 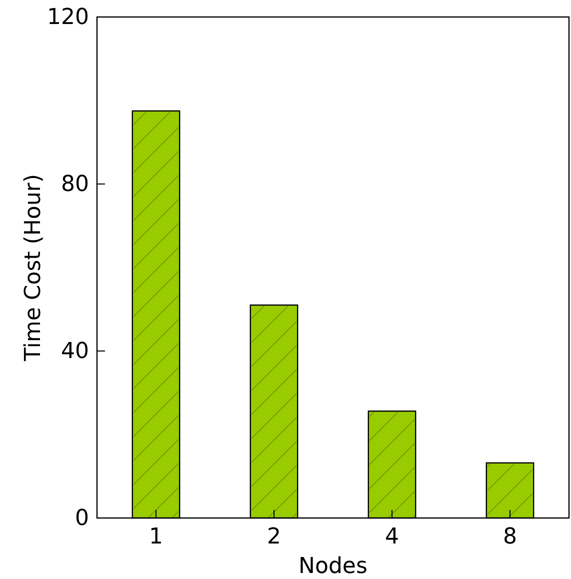 What do you see at coordinates (156, 537) in the screenshot?
I see `x-tick-label: 1` at bounding box center [156, 537].